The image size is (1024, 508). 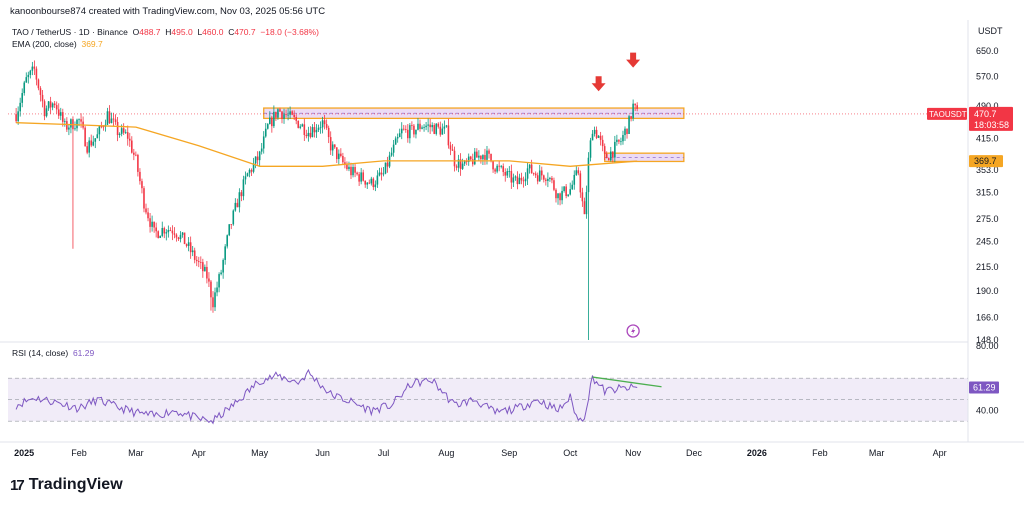 I want to click on symbol-badge-text: TAOUSDT, so click(x=948, y=114).